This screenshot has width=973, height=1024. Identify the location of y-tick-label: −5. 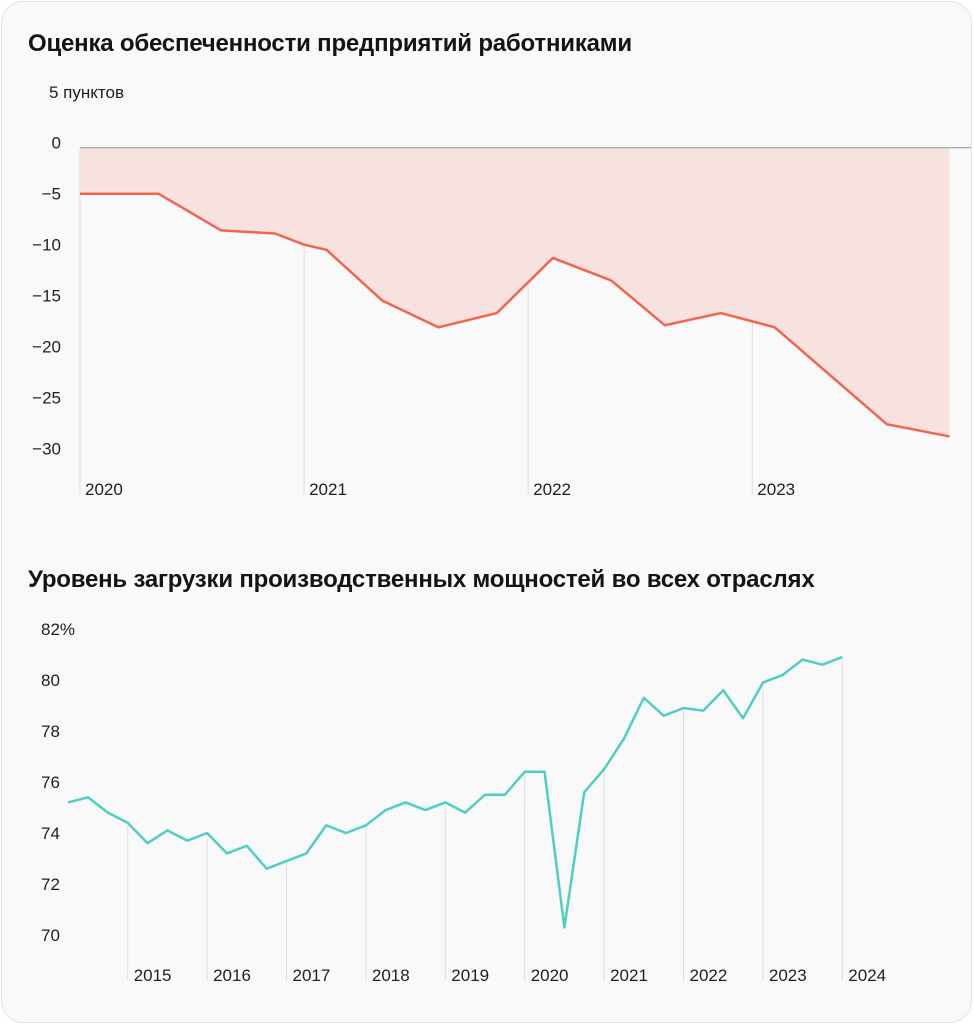
(51, 194).